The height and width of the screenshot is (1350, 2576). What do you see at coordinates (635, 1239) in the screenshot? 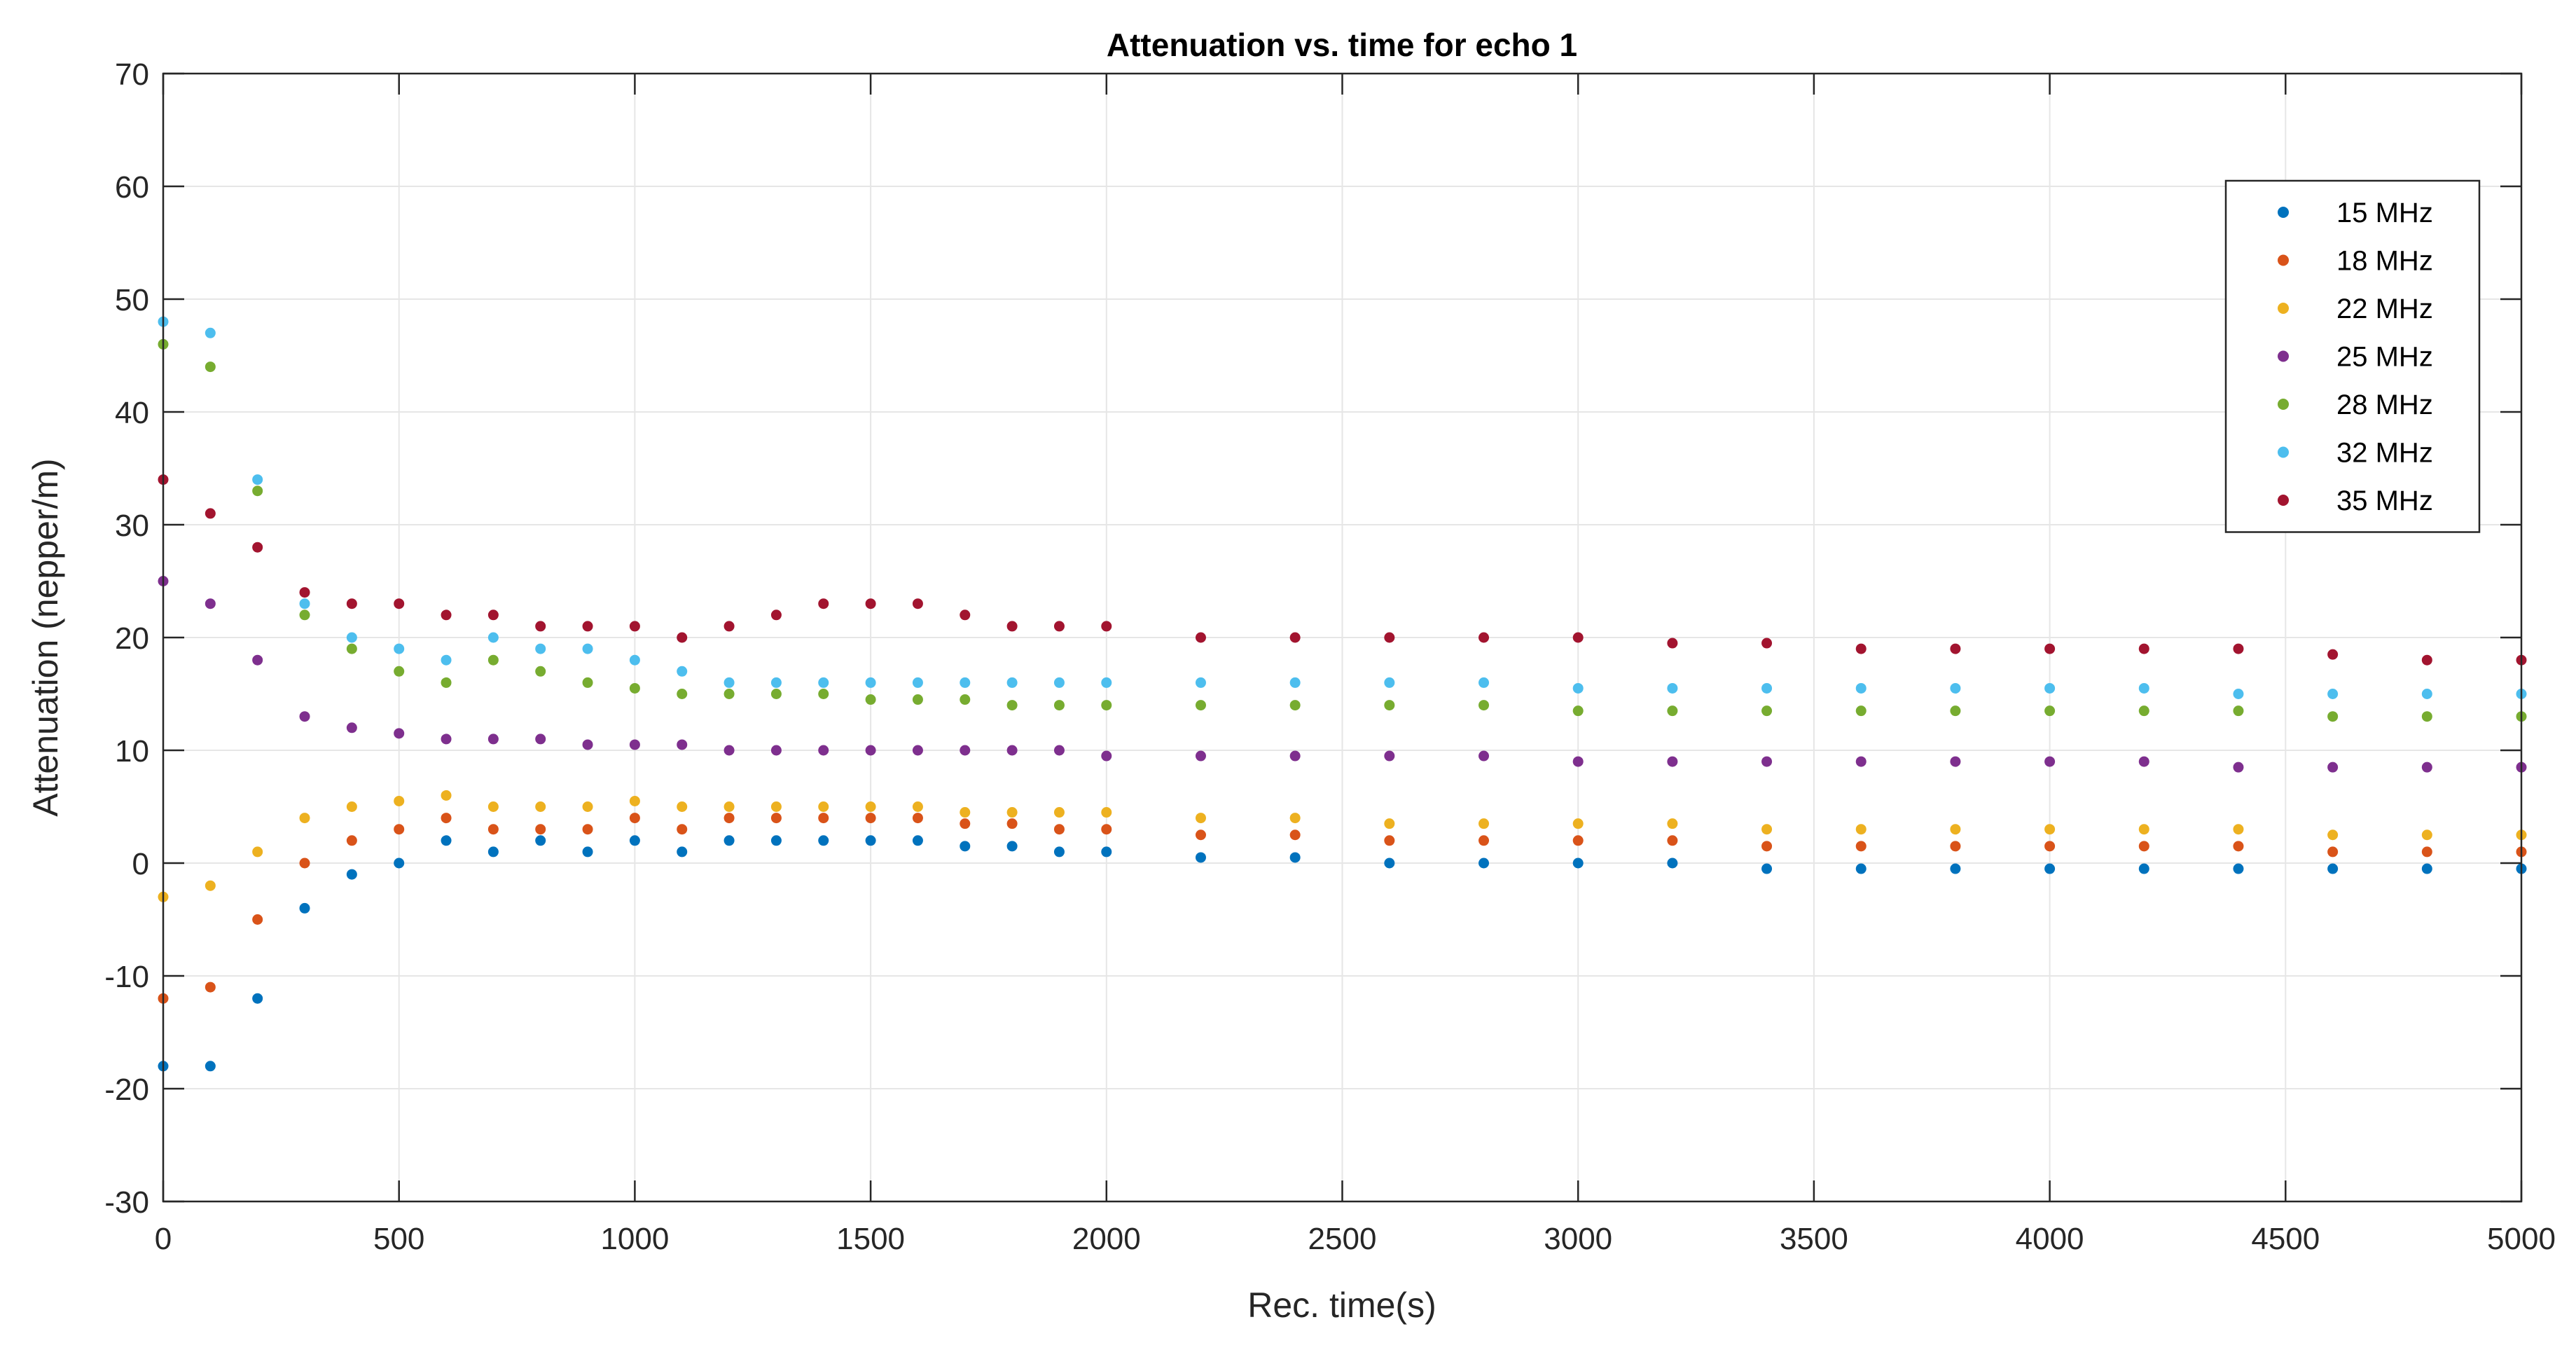
I see `x-tick-label: 1000` at bounding box center [635, 1239].